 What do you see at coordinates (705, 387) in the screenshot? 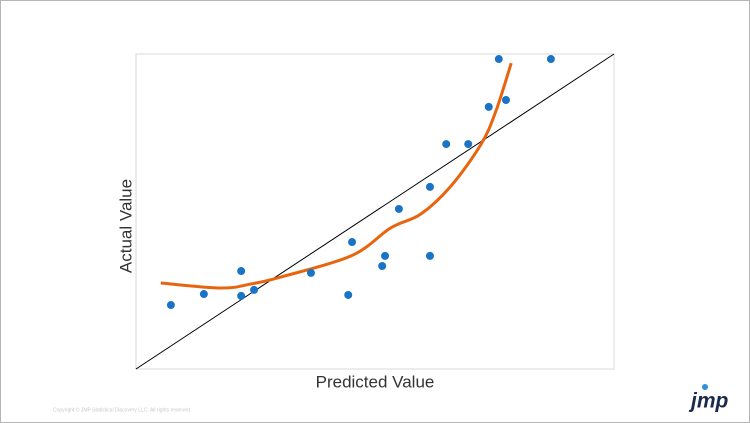
I see `logo-mark` at bounding box center [705, 387].